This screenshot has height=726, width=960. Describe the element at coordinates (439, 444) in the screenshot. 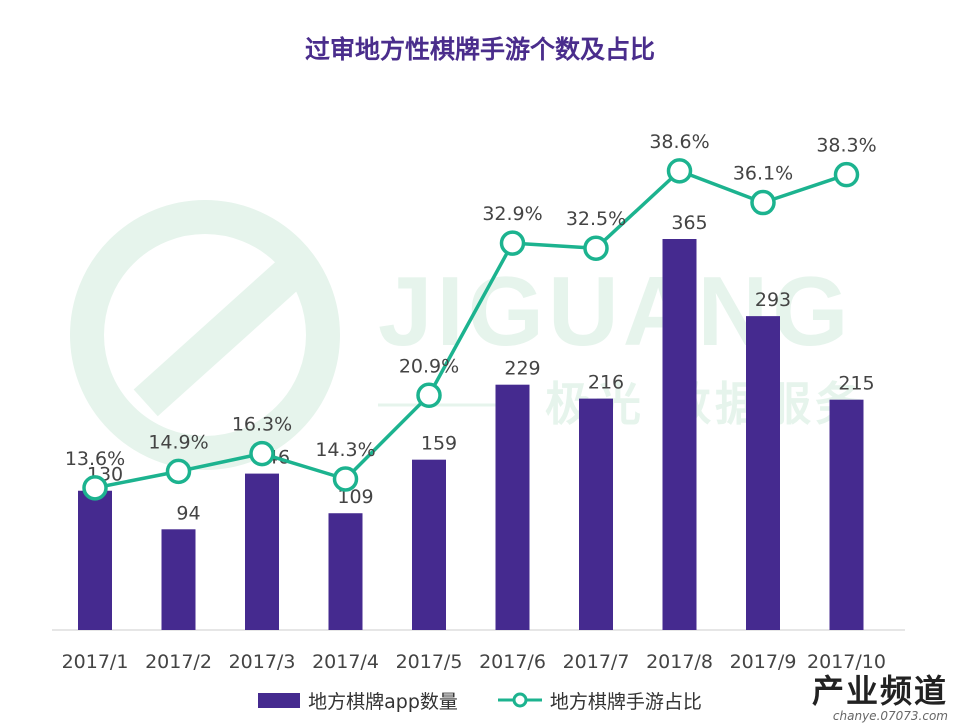

I see `bar-value-label: 159` at that location.